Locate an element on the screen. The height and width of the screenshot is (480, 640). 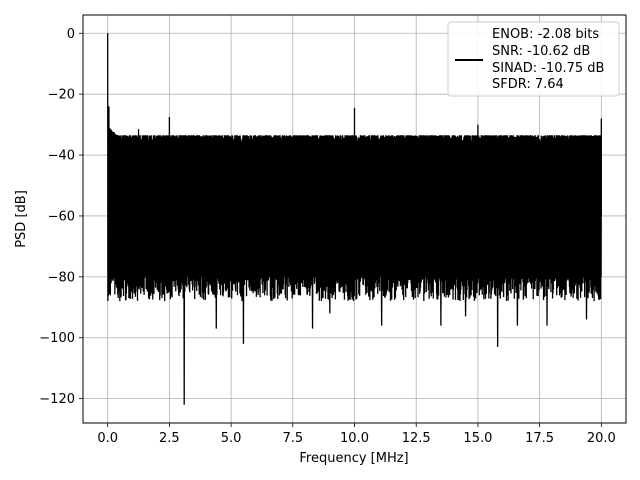
legend-entry-sinad: SINAD: -10.75 dB is located at coordinates (548, 68).